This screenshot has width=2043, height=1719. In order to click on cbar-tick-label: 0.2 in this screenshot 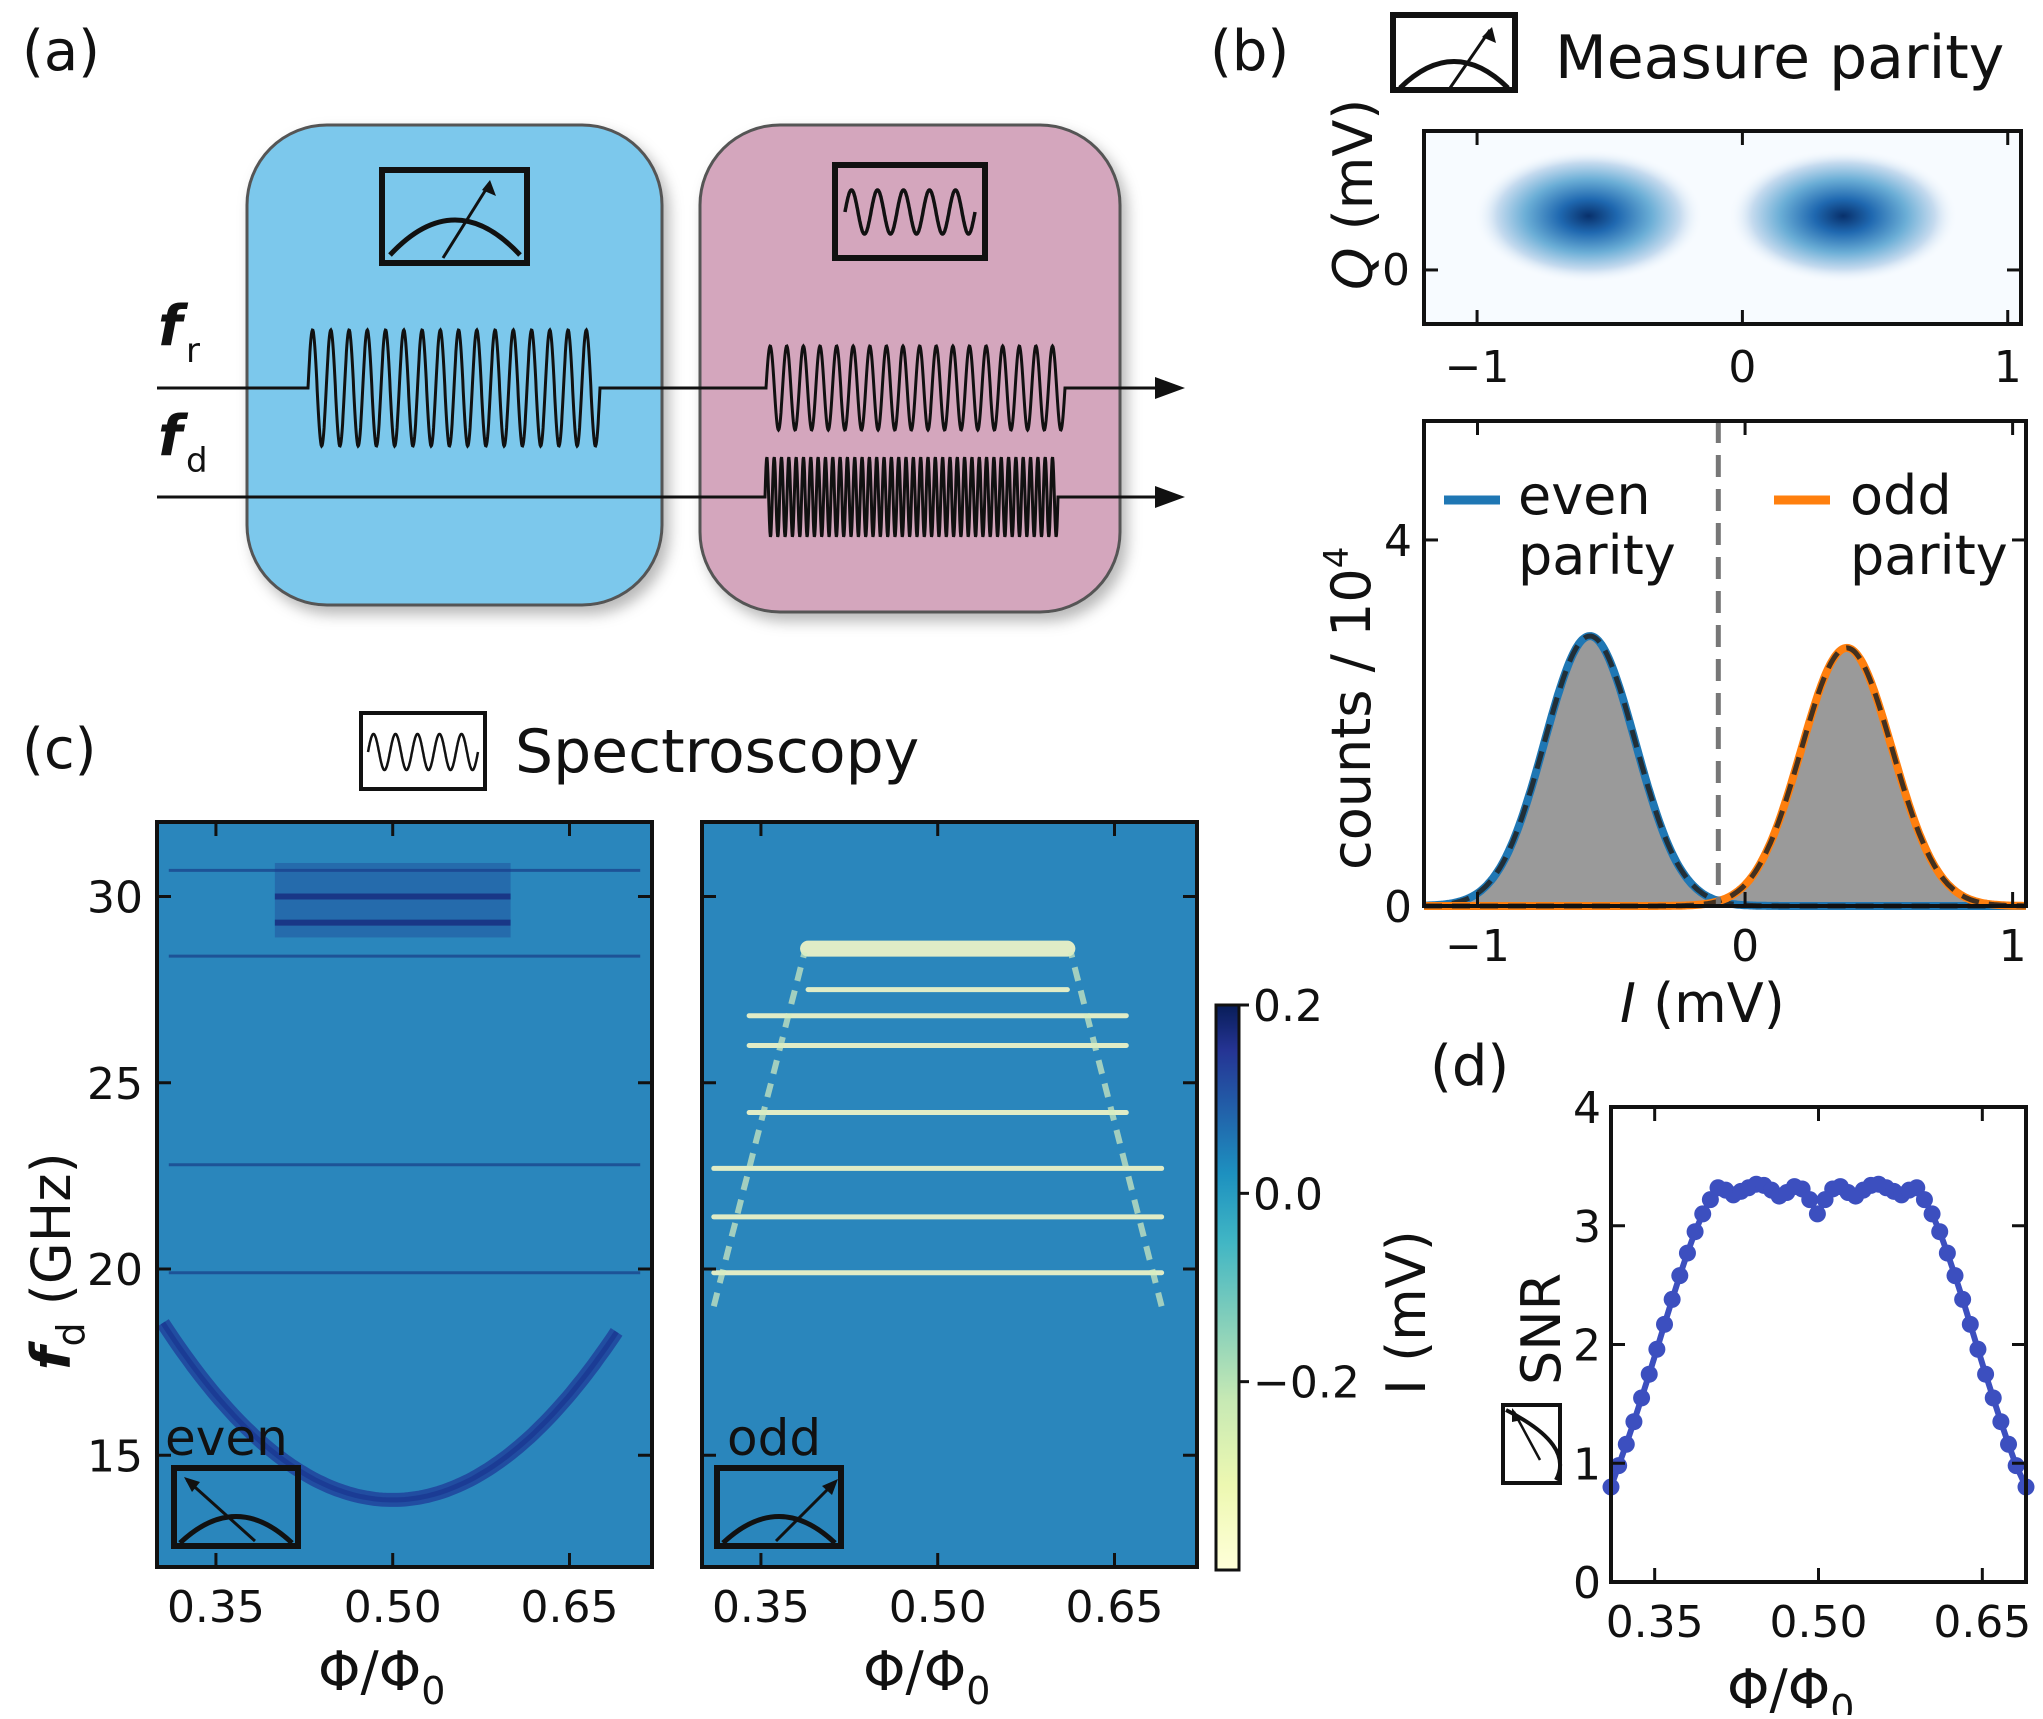, I will do `click(1288, 1006)`.